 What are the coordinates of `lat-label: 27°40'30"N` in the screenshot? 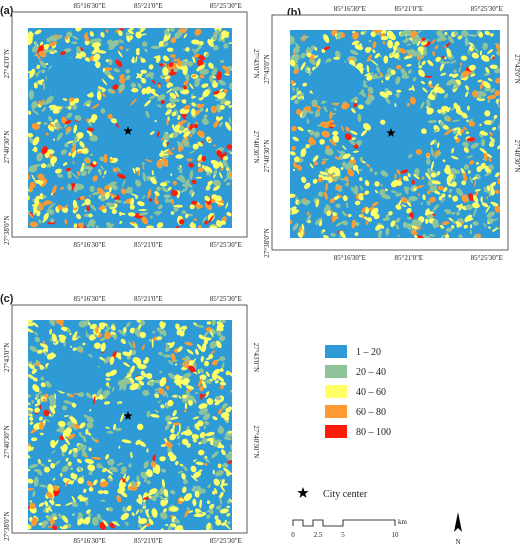 It's located at (517, 156).